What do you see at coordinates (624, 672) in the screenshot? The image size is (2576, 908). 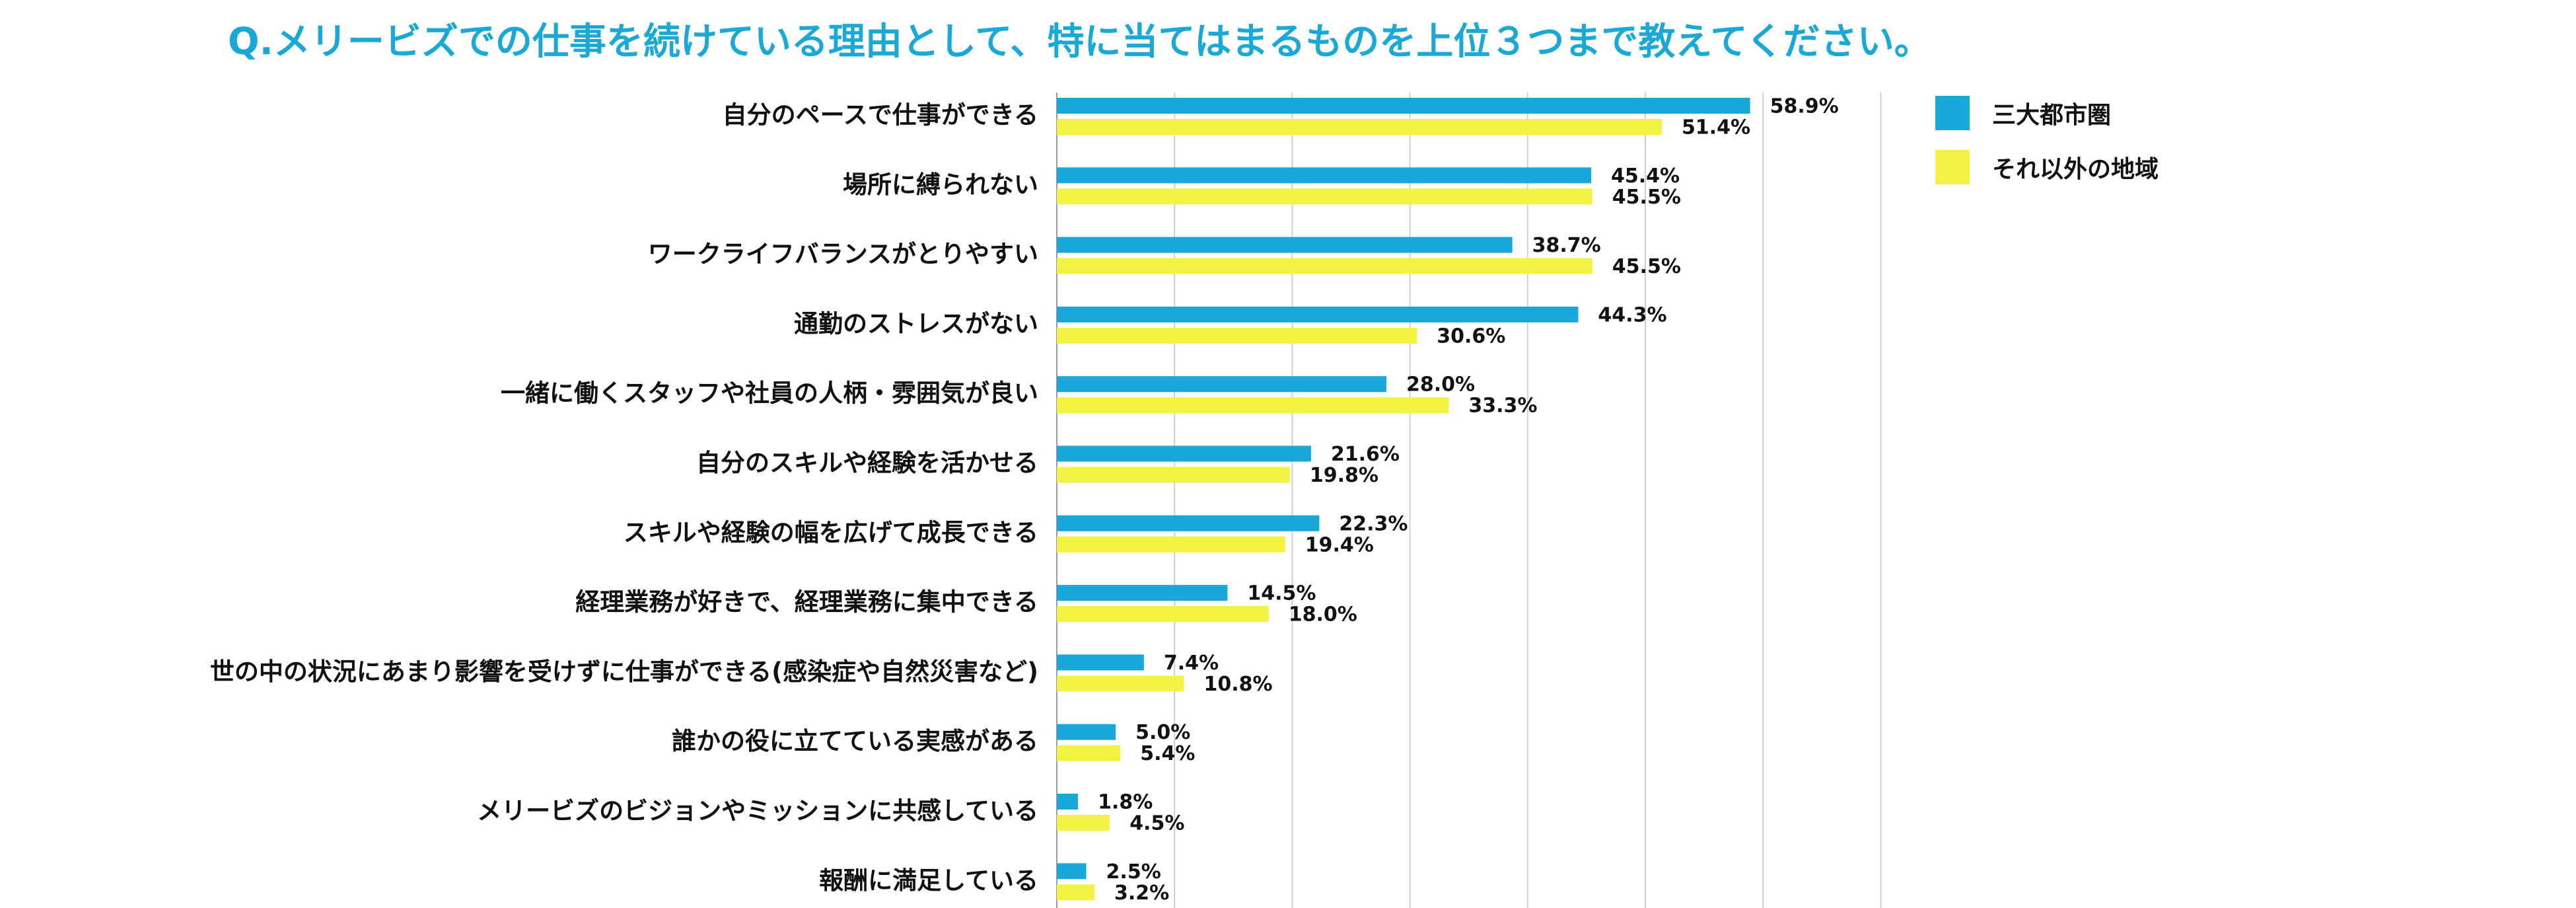 I see `category-label: 世の中の状況にあまり影響を受けずに仕事ができる(感染症や自然災害など)` at bounding box center [624, 672].